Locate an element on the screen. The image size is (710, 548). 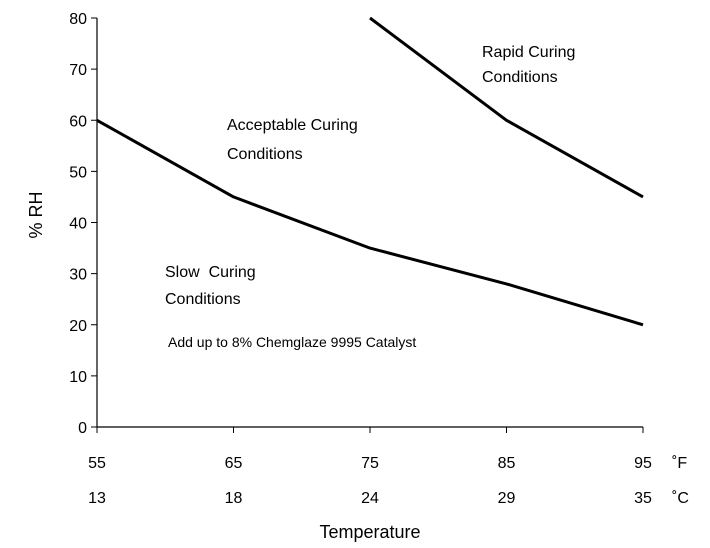
x-tick-label-fahrenheit: 95 is located at coordinates (643, 463).